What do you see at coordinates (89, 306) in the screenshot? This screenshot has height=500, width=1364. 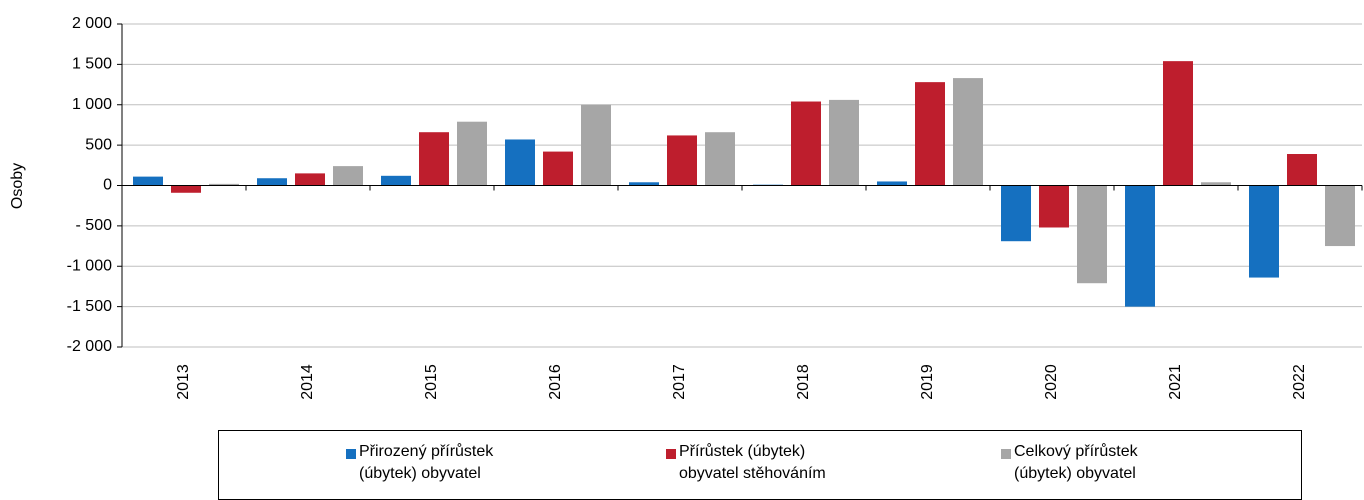 I see `y-tick-label: -1 500` at bounding box center [89, 306].